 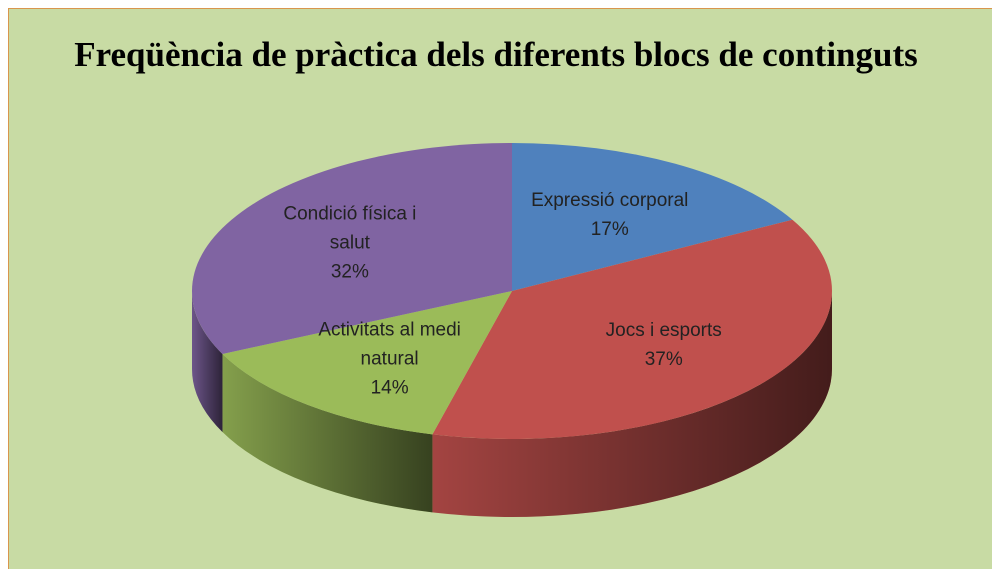 I want to click on label-category: Condició física i salut, so click(x=350, y=228).